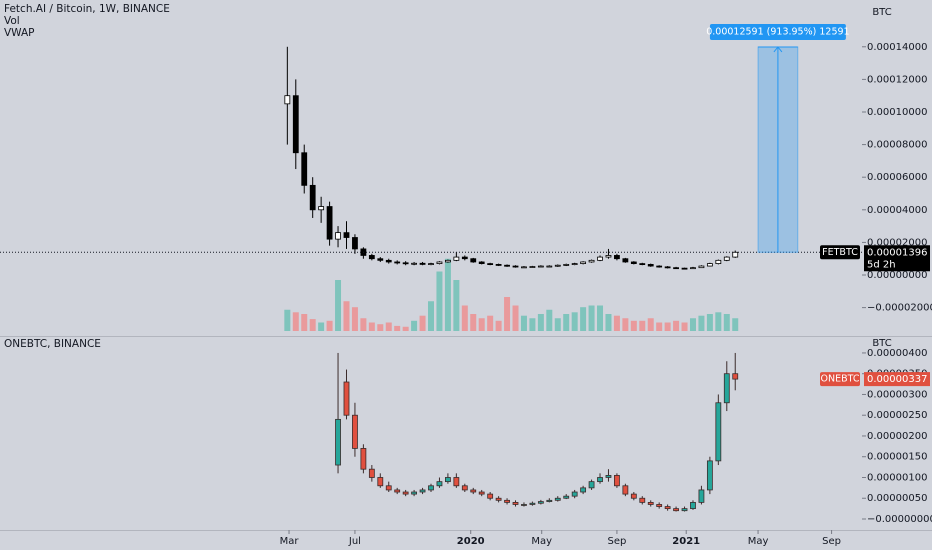  What do you see at coordinates (471, 541) in the screenshot?
I see `x-tick-label: 2020` at bounding box center [471, 541].